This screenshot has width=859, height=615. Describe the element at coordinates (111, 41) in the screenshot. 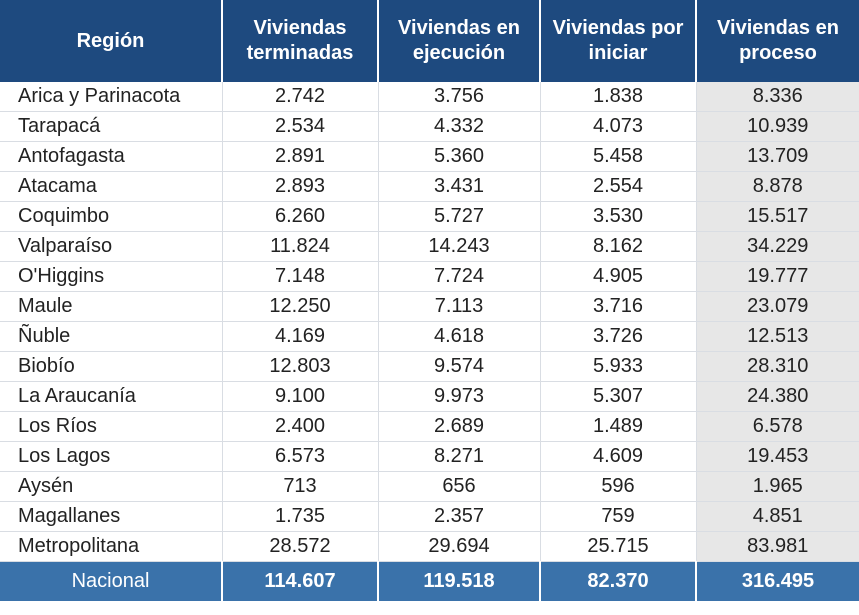

I see `header-region: Región` at that location.